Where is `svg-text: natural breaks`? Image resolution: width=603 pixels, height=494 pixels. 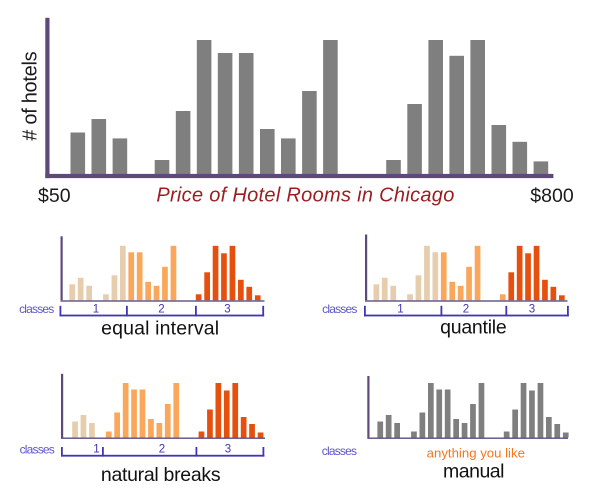
svg-text: natural breaks is located at coordinates (161, 475).